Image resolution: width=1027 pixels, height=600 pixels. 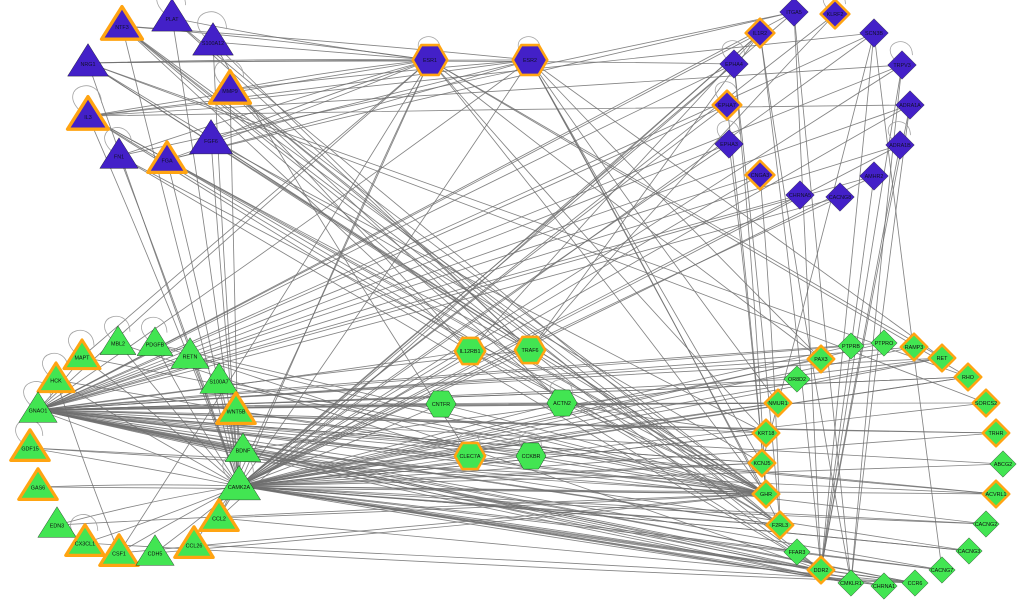 I want to click on graph-node-abcg2: ABCG2, so click(x=1003, y=464).